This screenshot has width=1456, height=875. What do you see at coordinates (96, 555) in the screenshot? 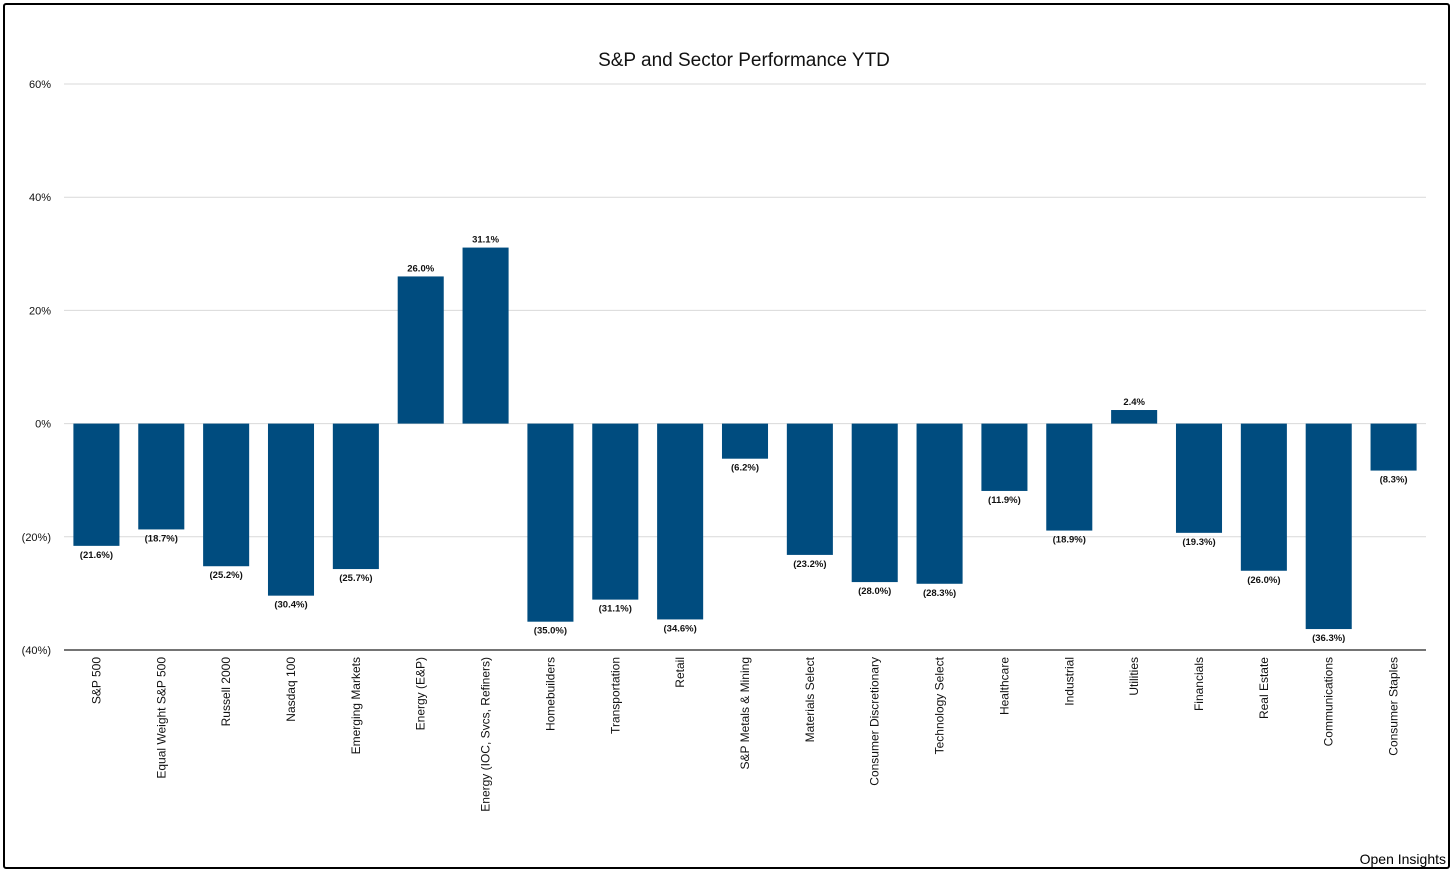
I see `data-label: (21.6%)` at bounding box center [96, 555].